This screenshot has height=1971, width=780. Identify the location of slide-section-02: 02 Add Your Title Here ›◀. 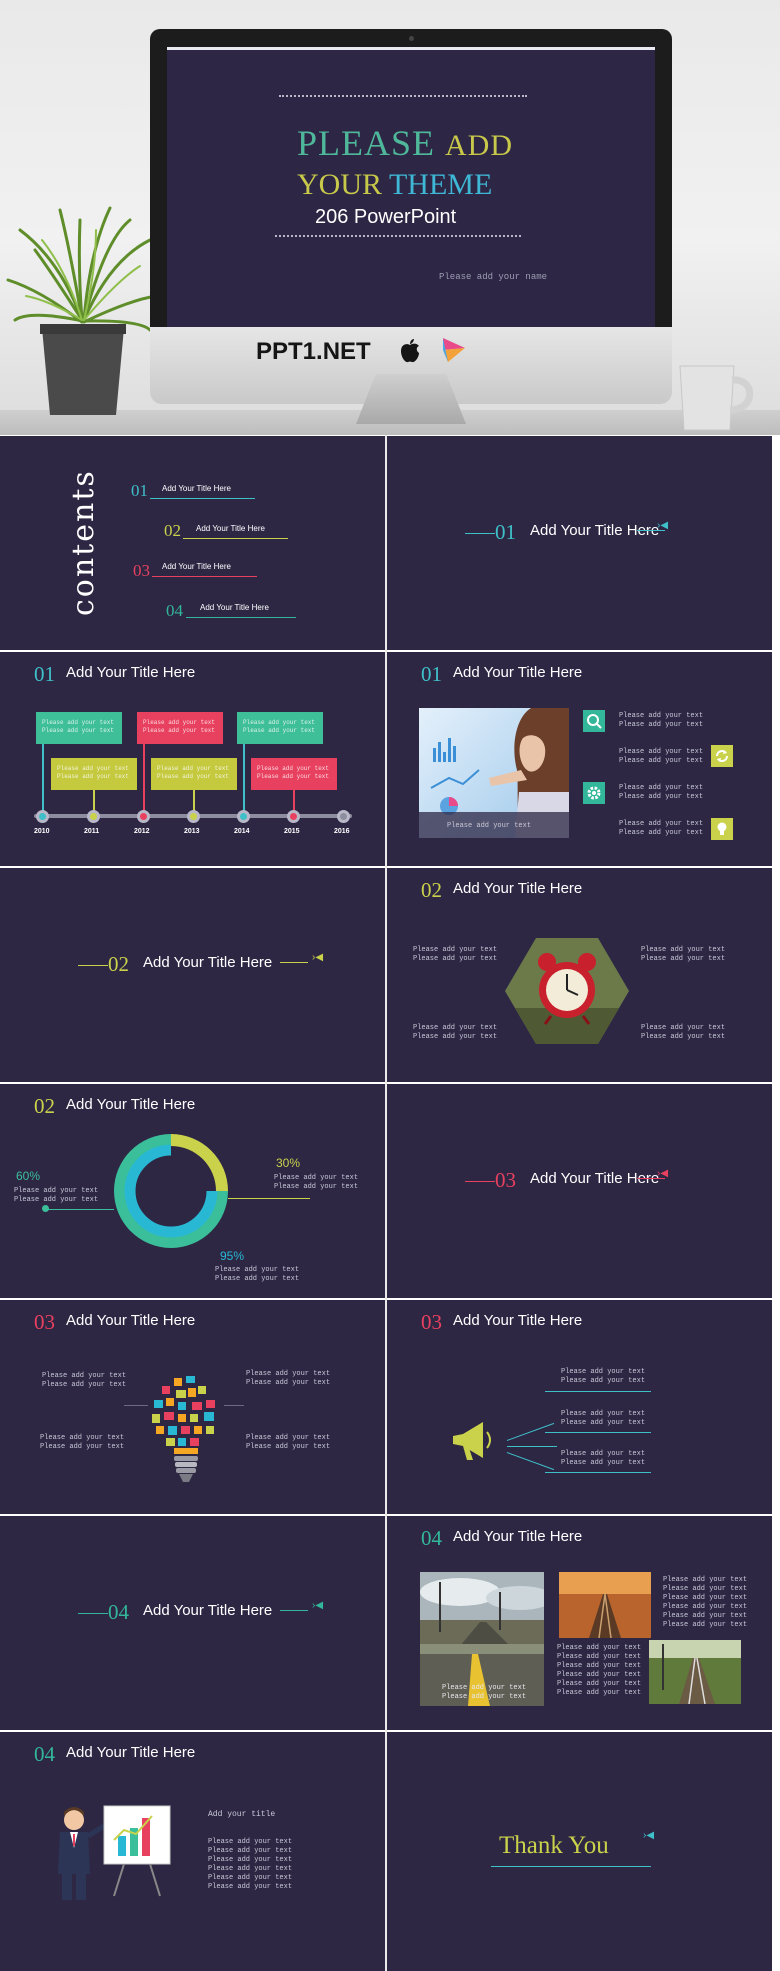
(192, 975).